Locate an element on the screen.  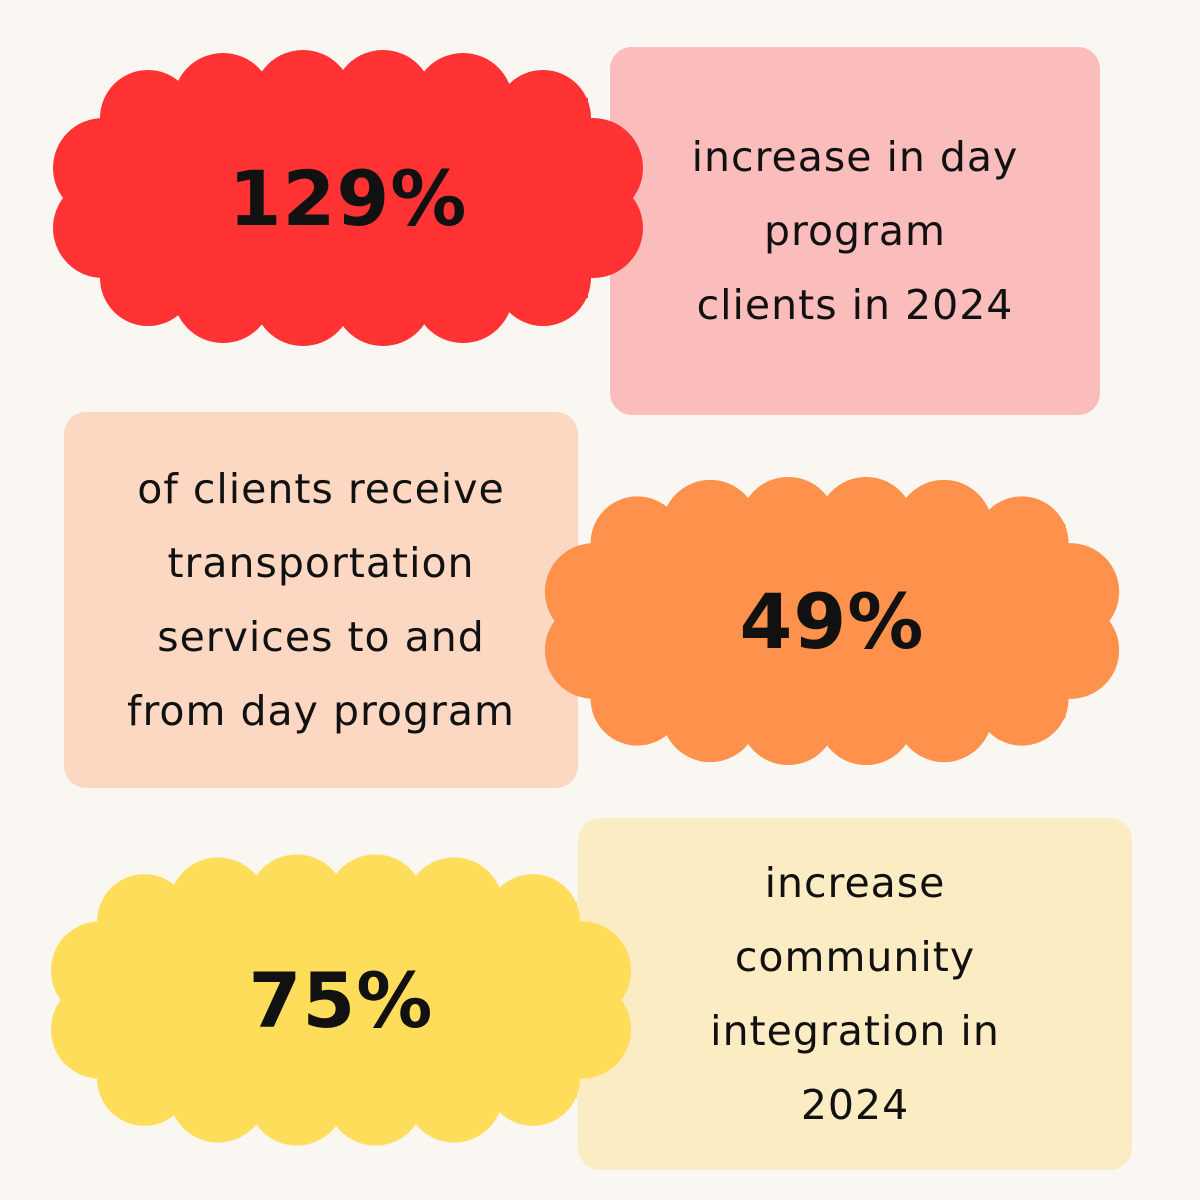
stat-2-cloud: 49% is located at coordinates (832, 621).